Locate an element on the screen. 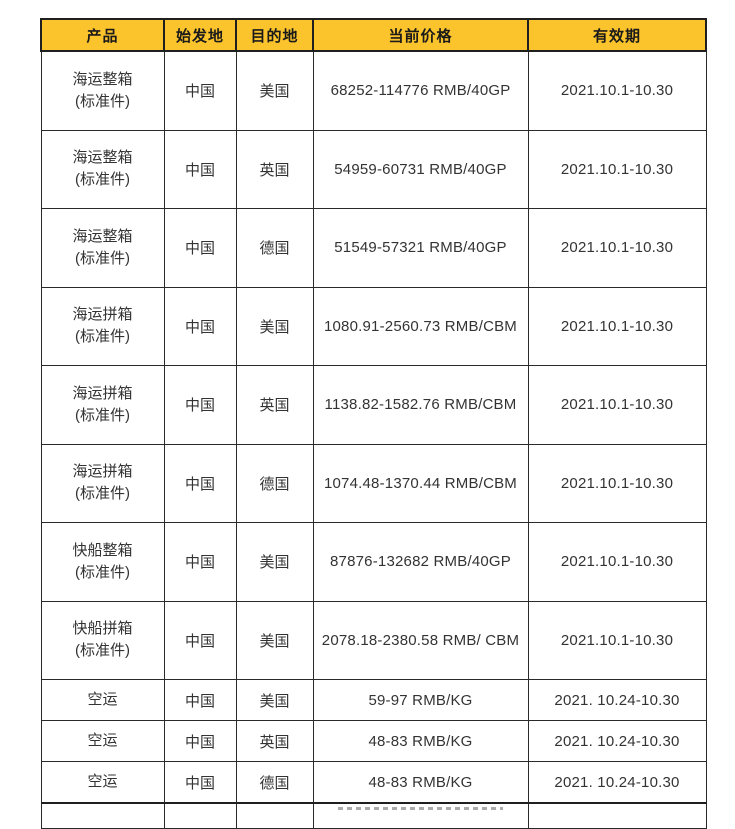 The width and height of the screenshot is (735, 829). col-header-destination: 目的地 is located at coordinates (274, 35).